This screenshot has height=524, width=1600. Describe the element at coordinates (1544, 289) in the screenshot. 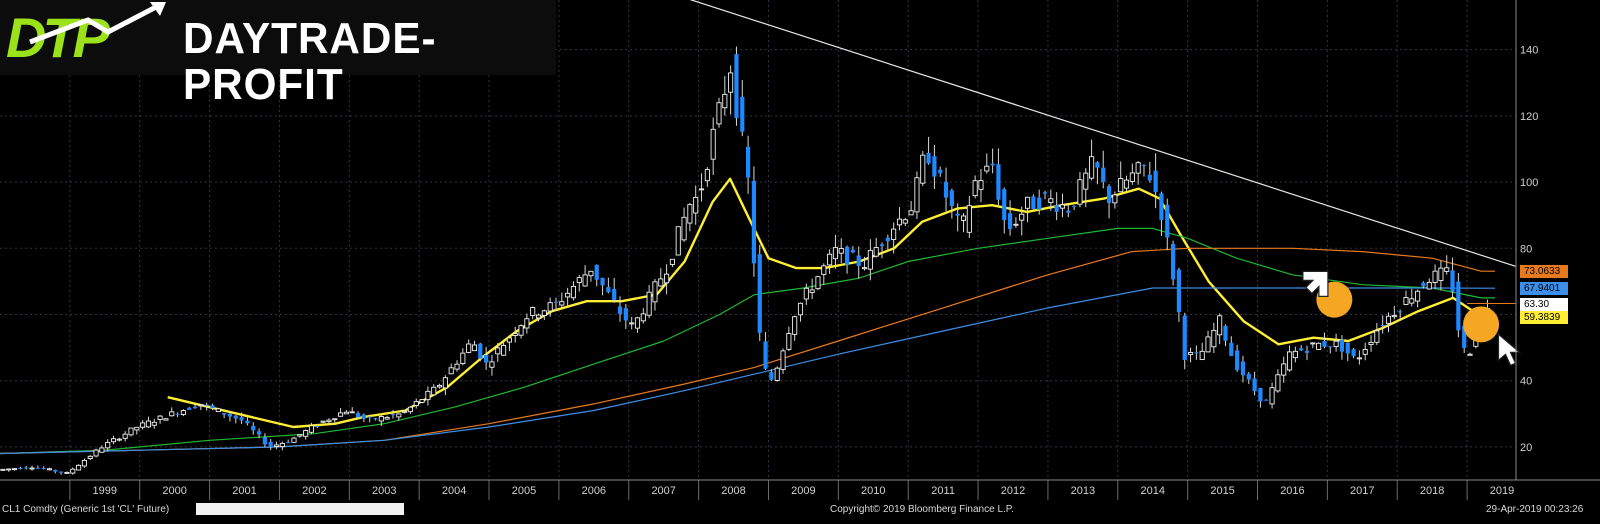

I see `price-badge: 67.9401` at that location.